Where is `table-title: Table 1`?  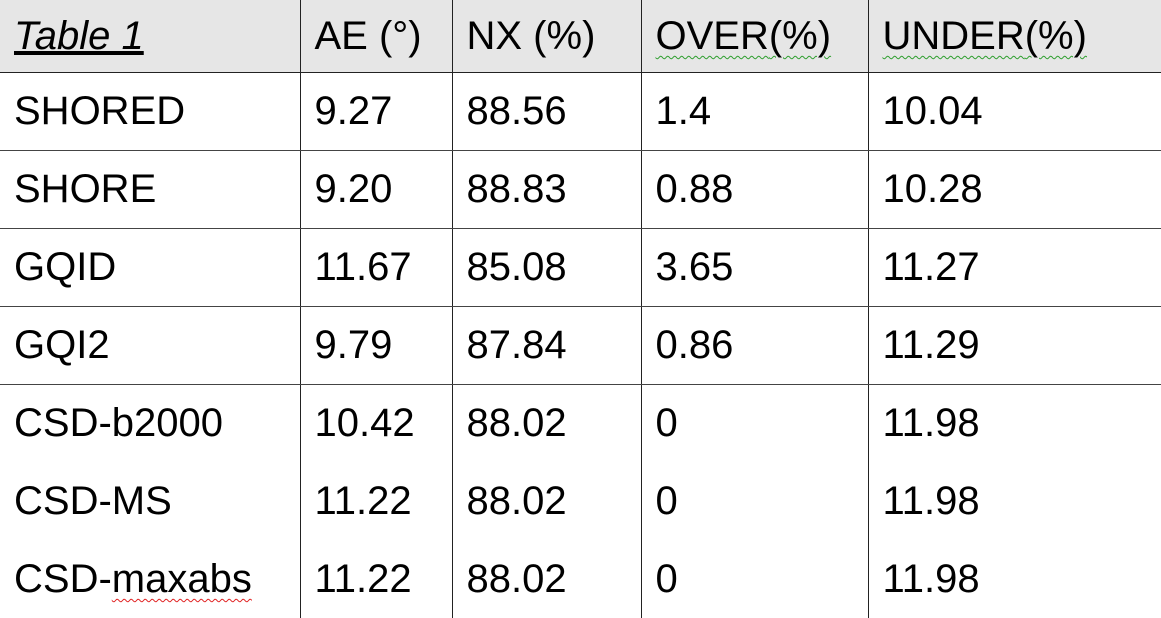
table-title: Table 1 is located at coordinates (79, 35).